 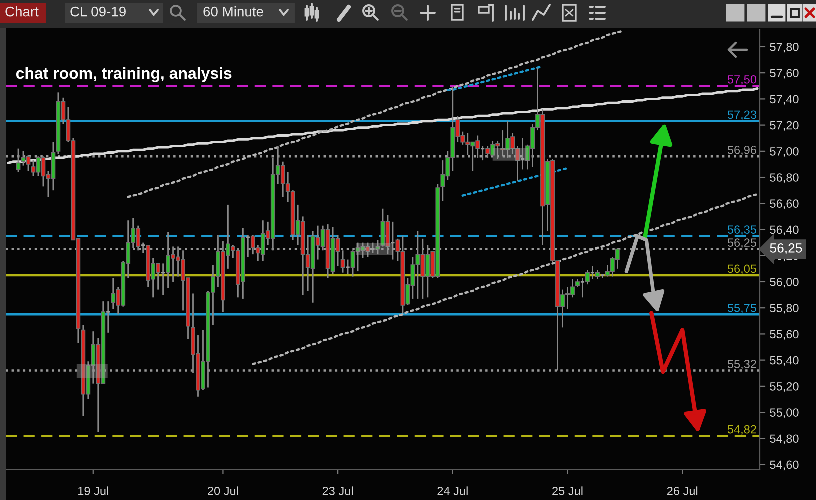 I want to click on text: CL 09-19, so click(x=98, y=11).